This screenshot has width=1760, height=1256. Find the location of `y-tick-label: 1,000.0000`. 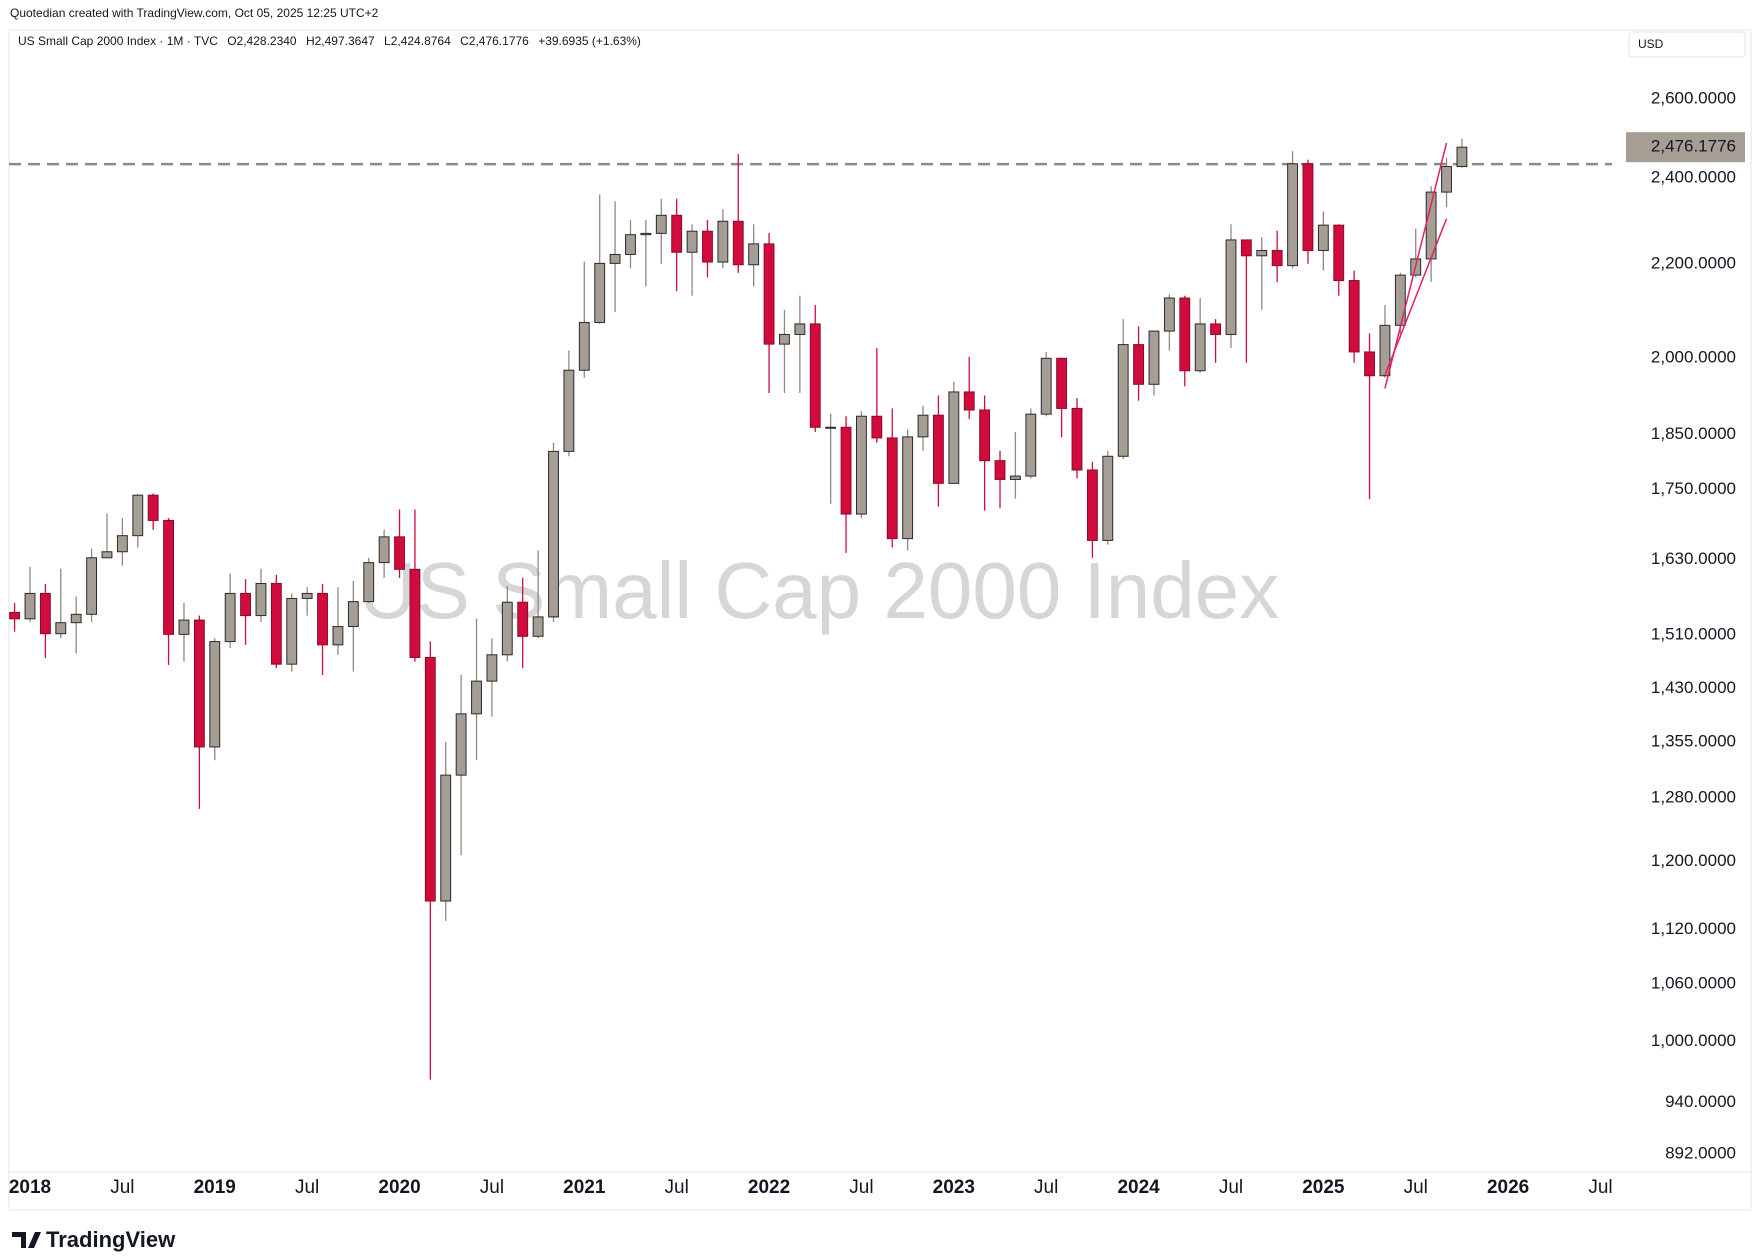

y-tick-label: 1,000.0000 is located at coordinates (1693, 1040).